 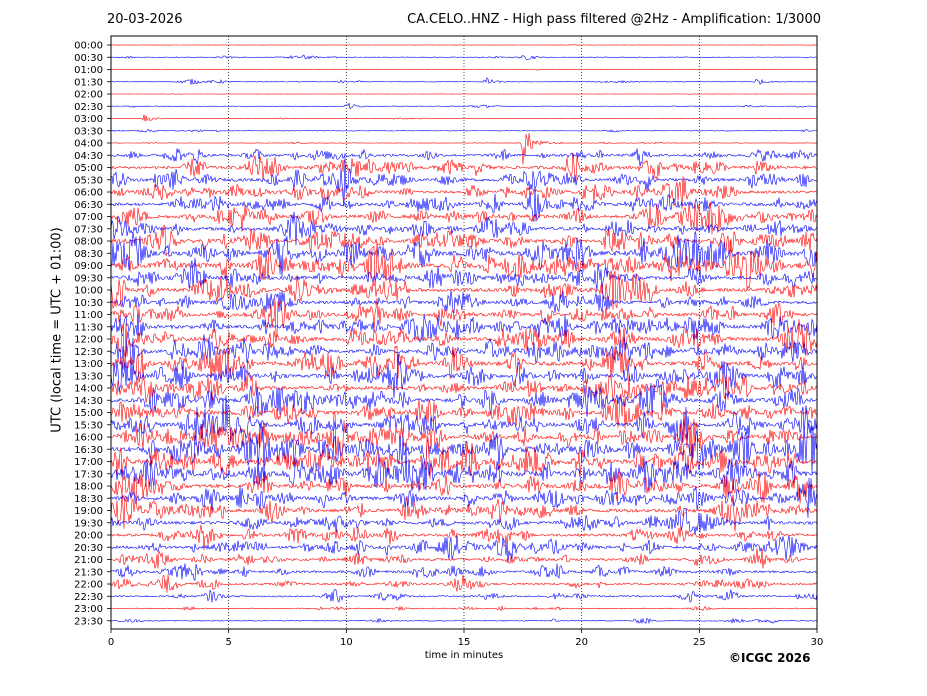 What do you see at coordinates (88, 438) in the screenshot?
I see `y-tick-label: 16:00` at bounding box center [88, 438].